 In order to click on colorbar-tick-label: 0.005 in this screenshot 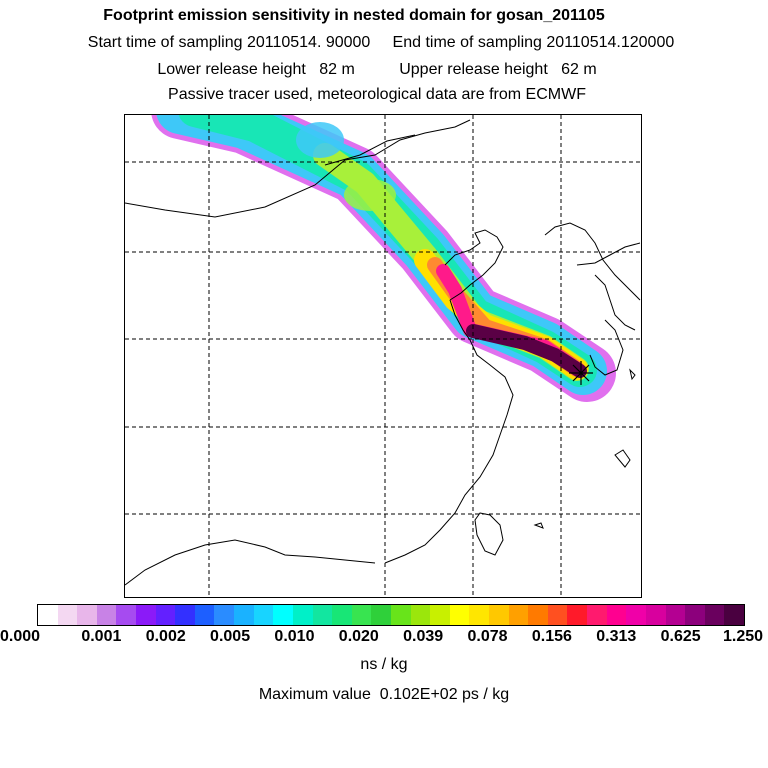, I will do `click(230, 636)`.